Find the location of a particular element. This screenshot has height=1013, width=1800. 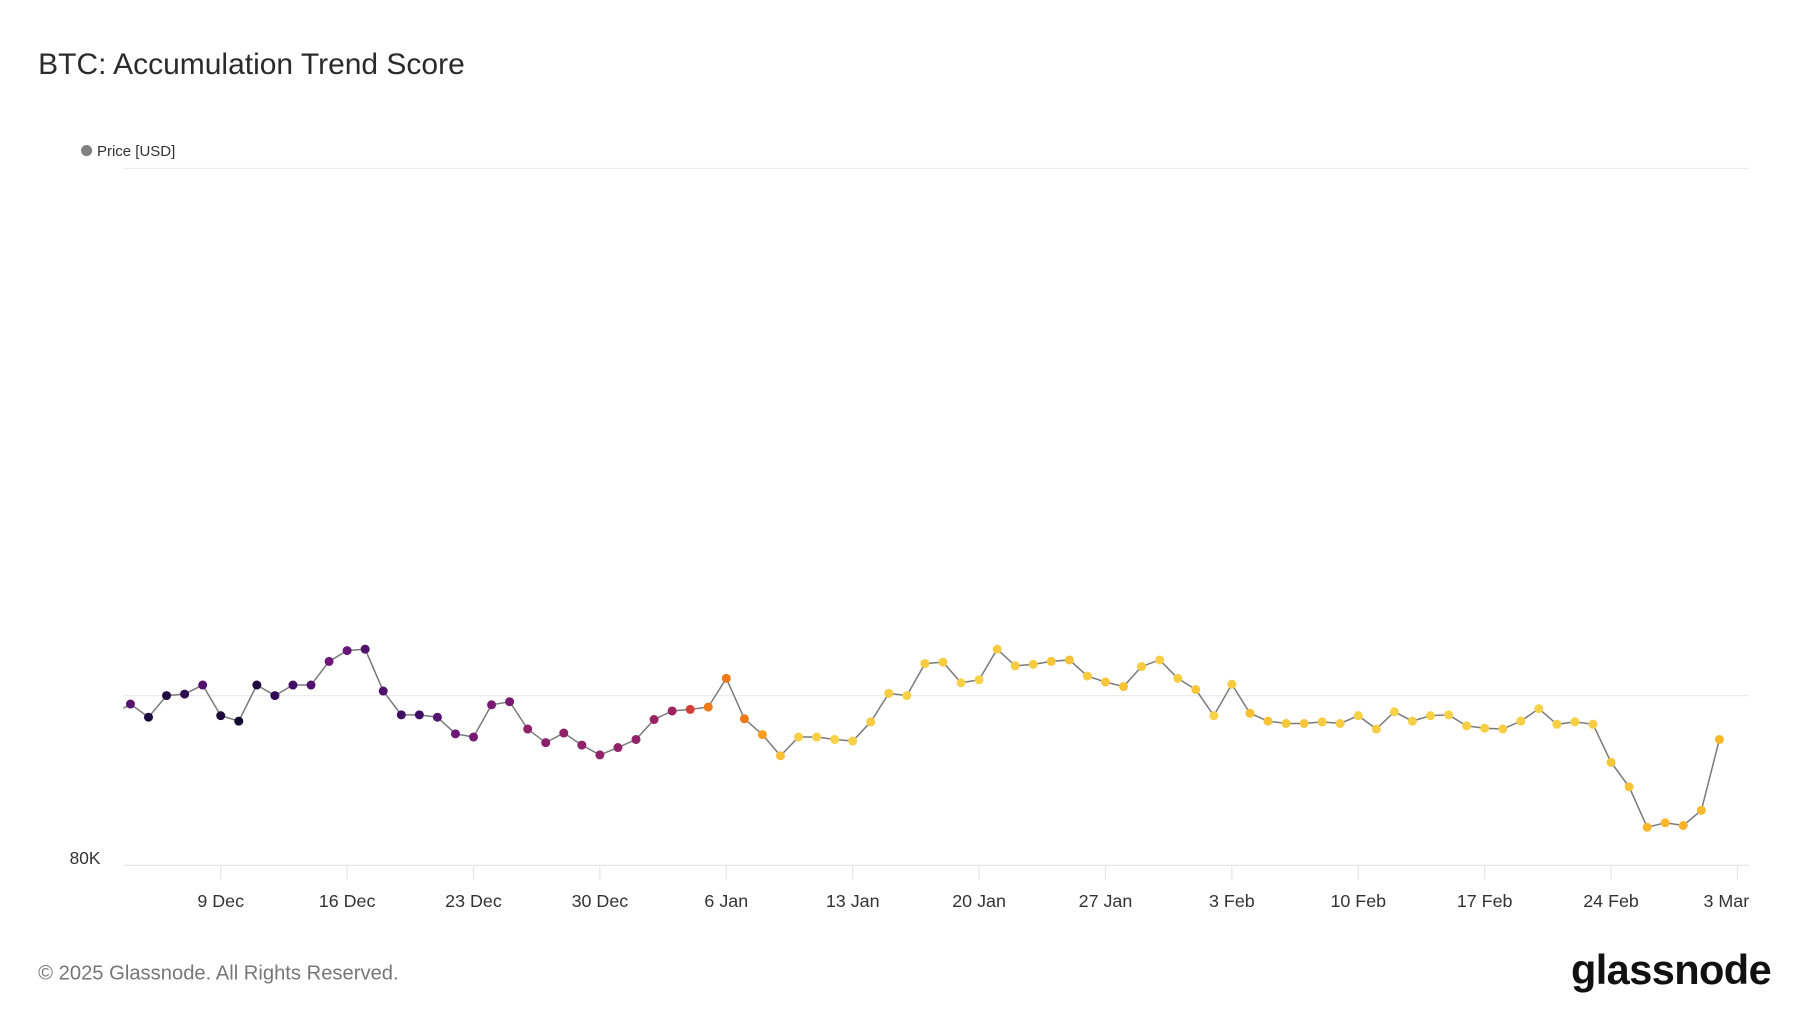

x-tick-label: 9 Dec is located at coordinates (220, 901).